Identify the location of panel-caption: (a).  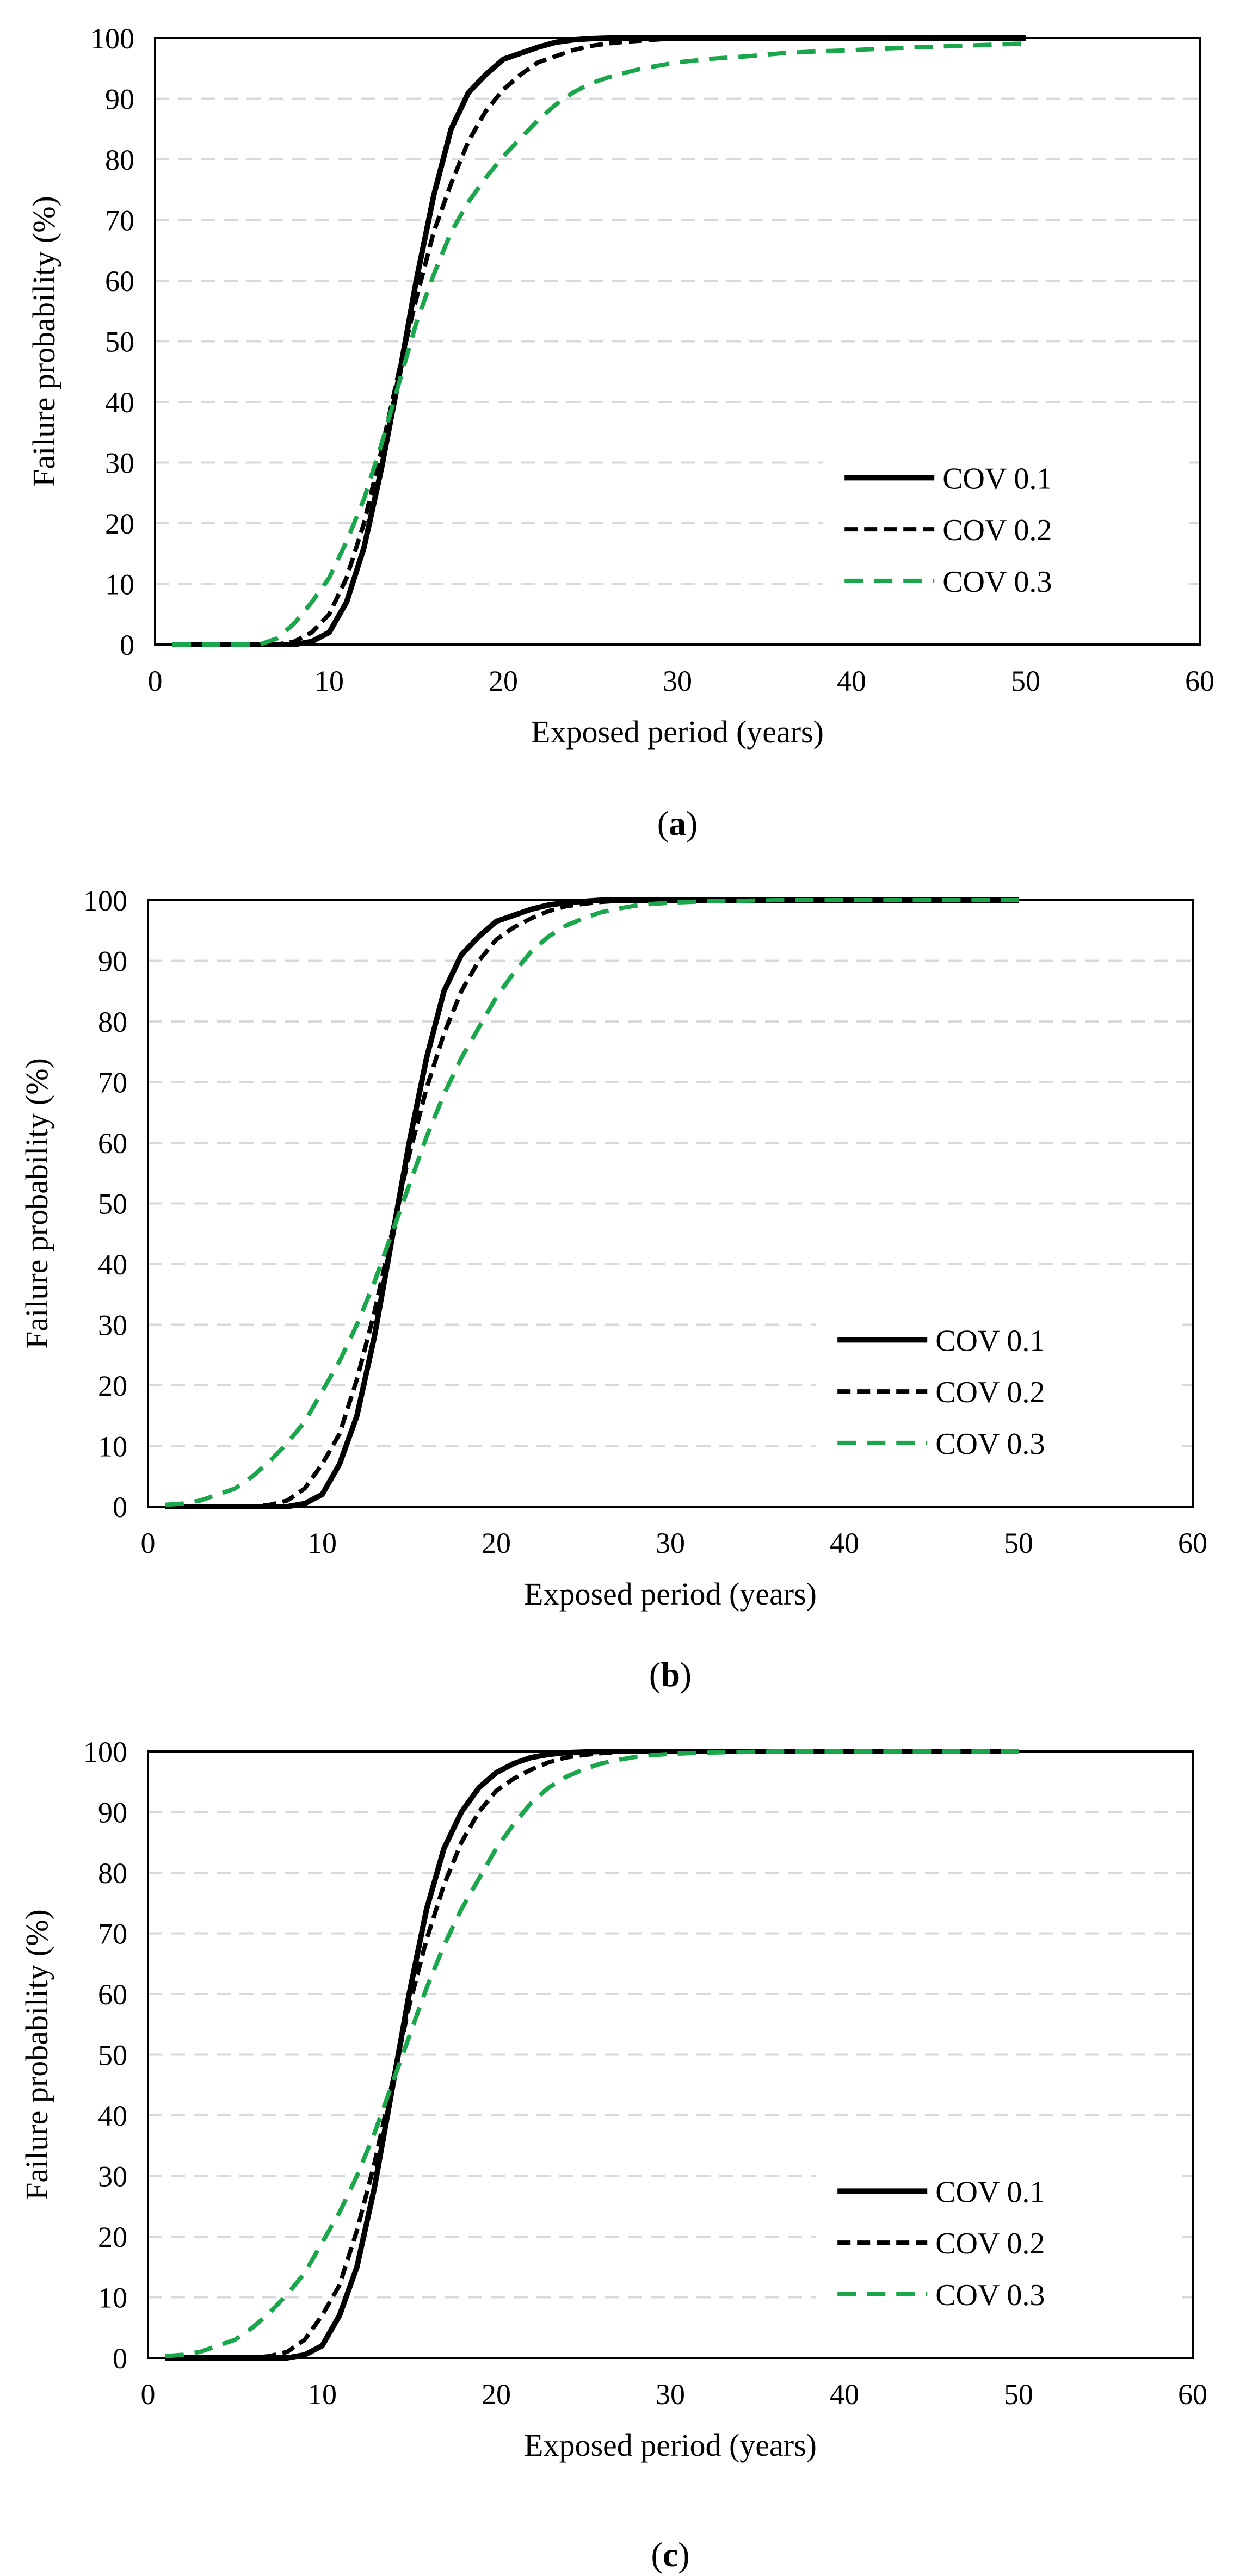
(677, 823).